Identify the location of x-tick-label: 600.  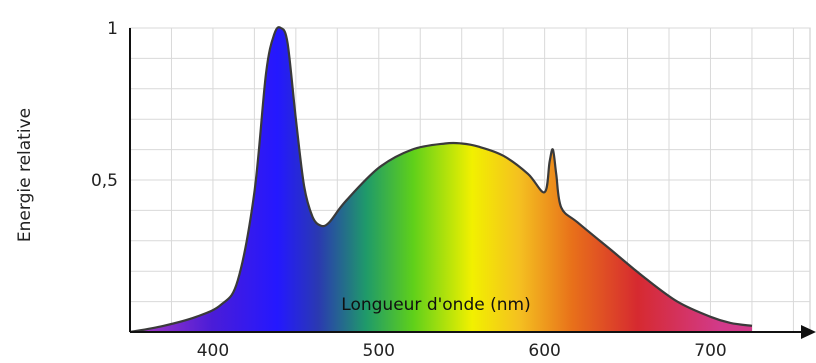
(544, 351).